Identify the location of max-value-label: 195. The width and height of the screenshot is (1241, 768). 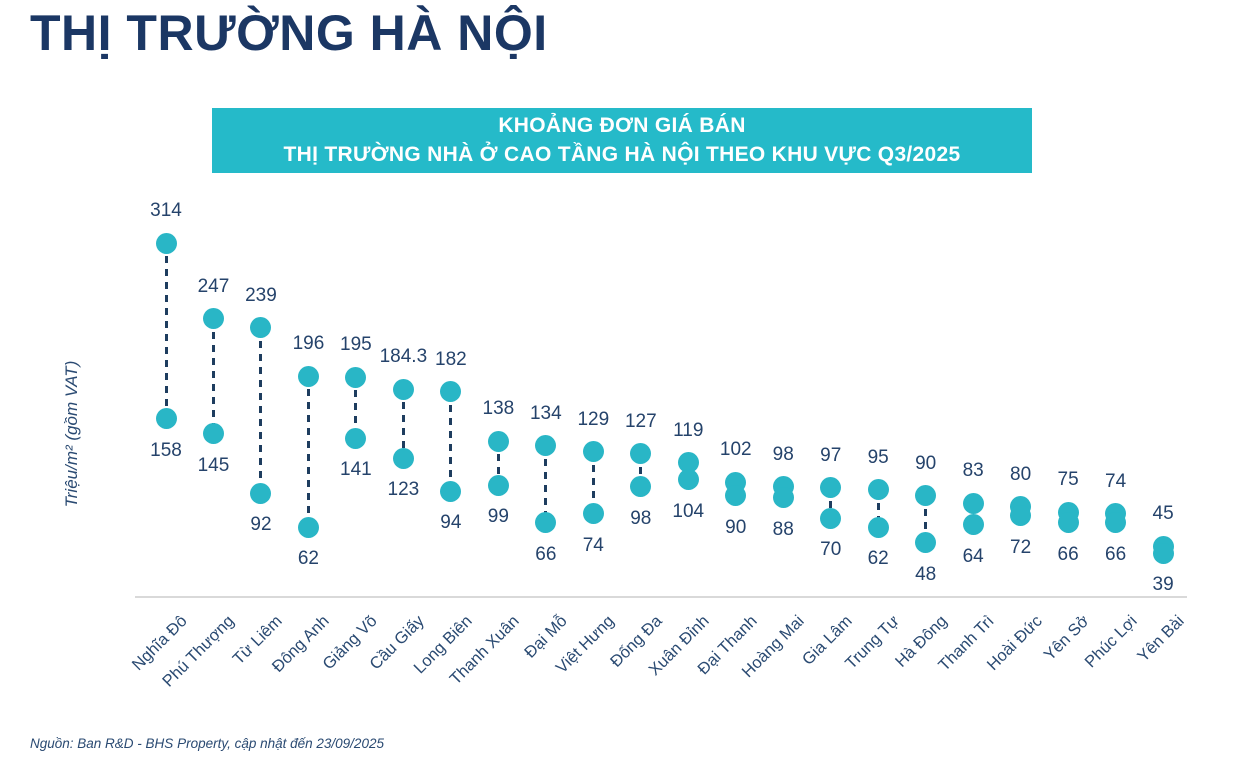
(356, 345).